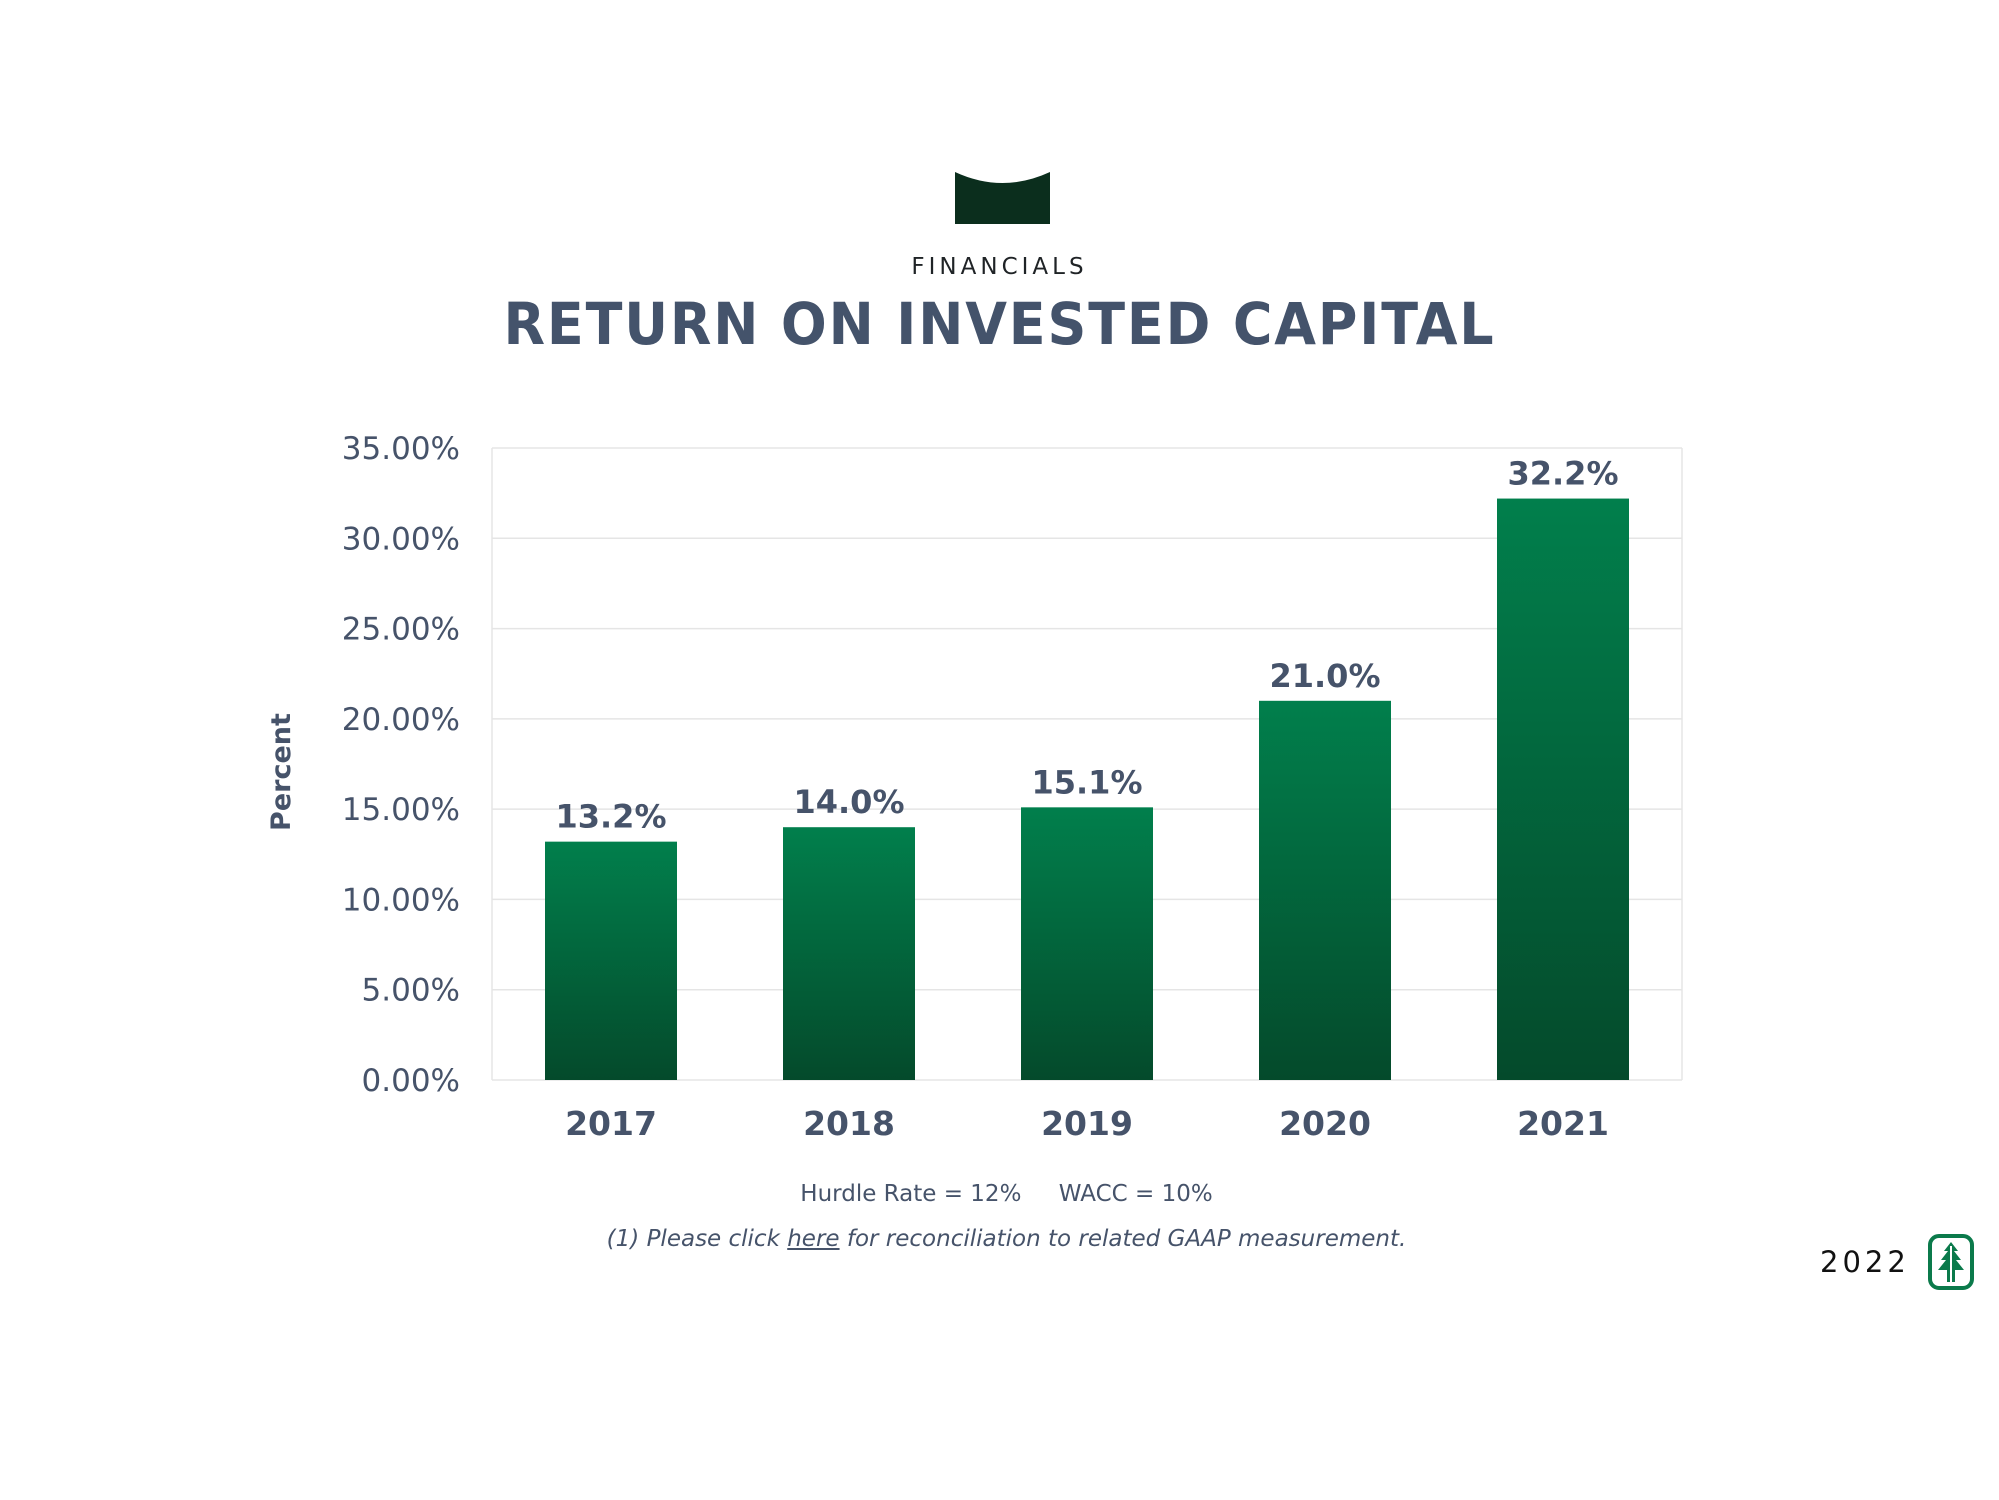  I want to click on brand-year: 2022, so click(1865, 1262).